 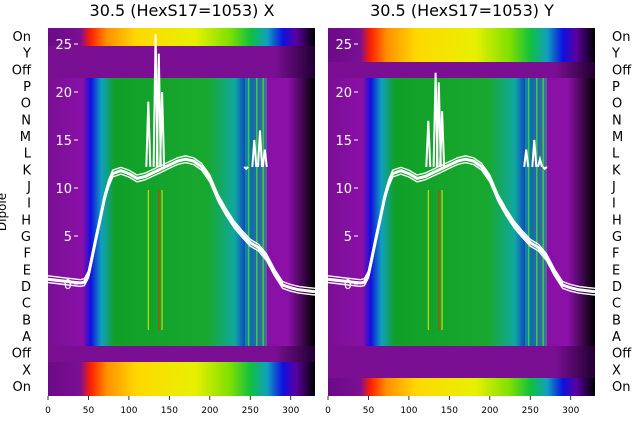 I want to click on panel-x-ylabel: Dipole, so click(x=4, y=212).